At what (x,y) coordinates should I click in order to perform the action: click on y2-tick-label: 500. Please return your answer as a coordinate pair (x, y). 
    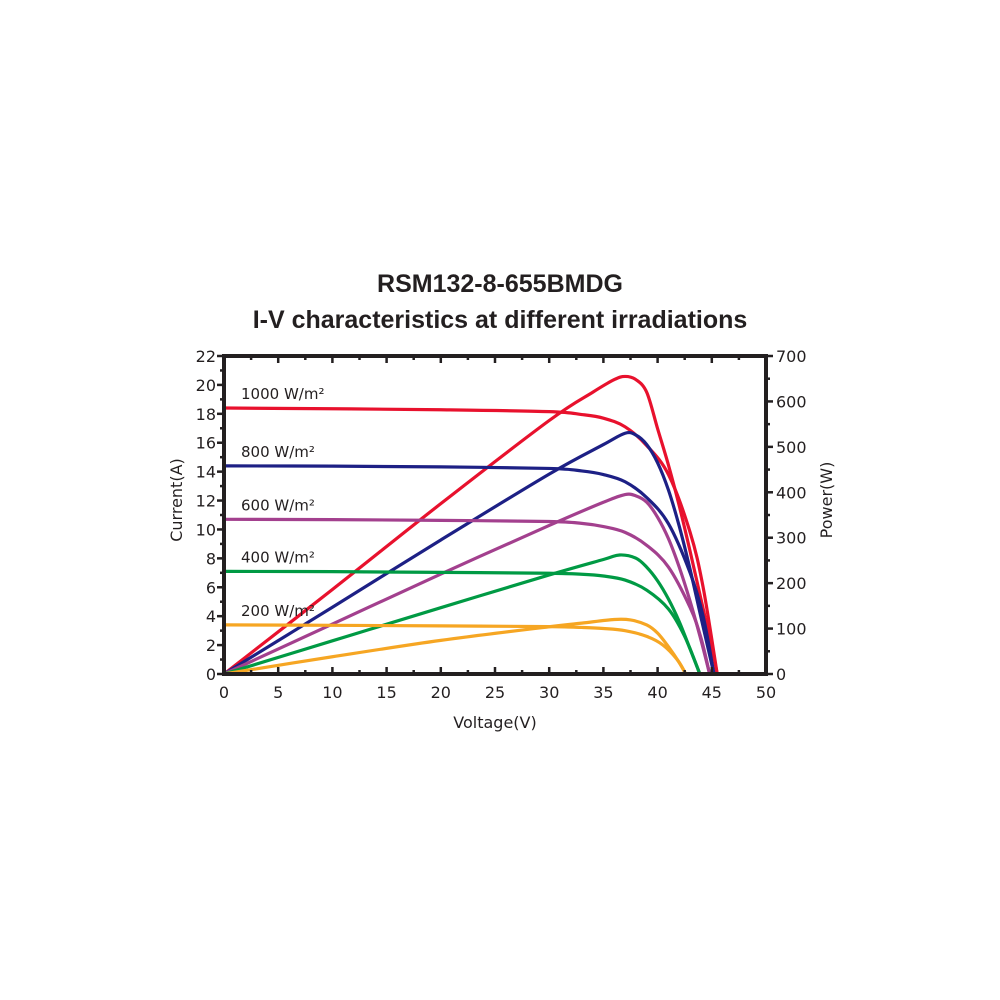
    Looking at the image, I should click on (791, 447).